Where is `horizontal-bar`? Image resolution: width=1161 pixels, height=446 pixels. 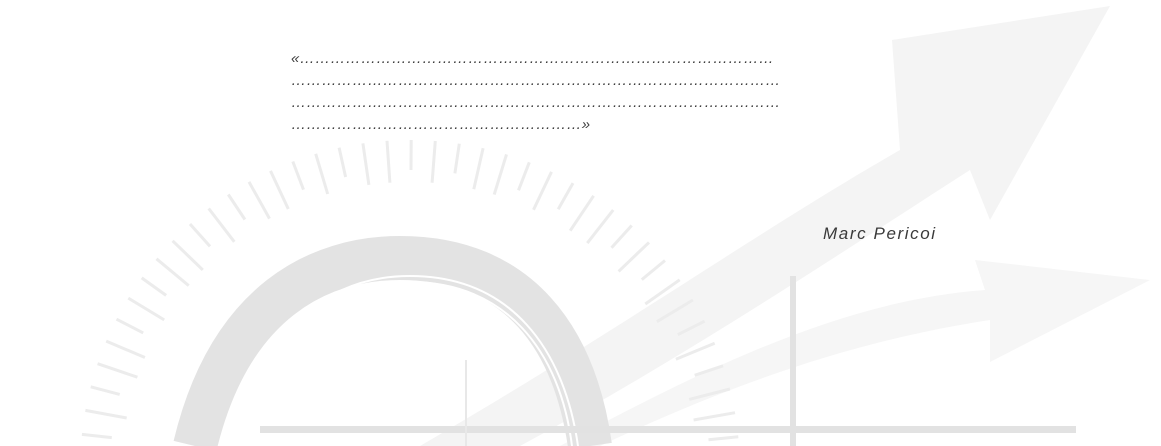 horizontal-bar is located at coordinates (668, 429).